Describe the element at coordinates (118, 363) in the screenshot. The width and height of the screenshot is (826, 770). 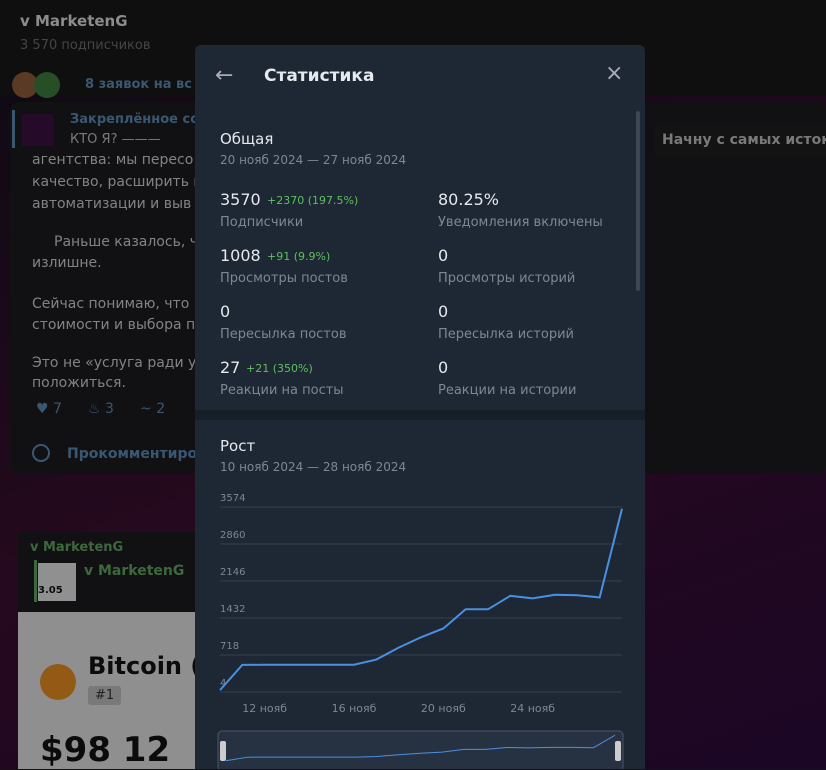
I see `message-line: Это не «услуга ради ус` at that location.